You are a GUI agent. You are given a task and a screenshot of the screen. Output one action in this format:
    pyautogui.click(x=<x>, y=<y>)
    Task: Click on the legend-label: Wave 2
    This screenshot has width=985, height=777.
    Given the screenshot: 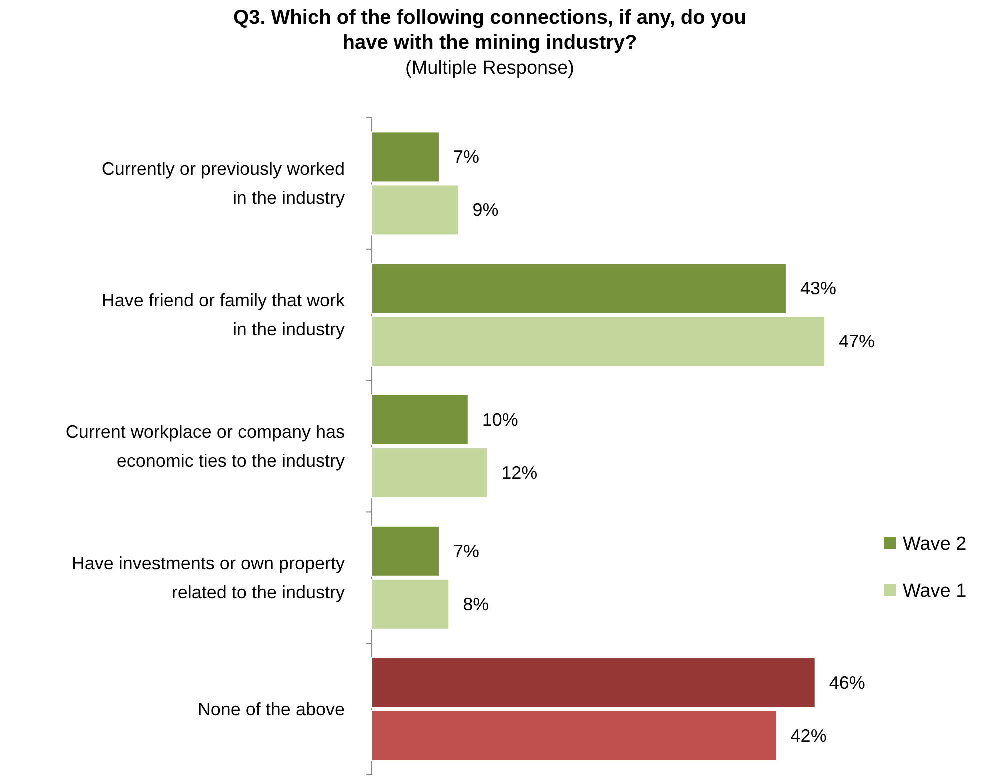 What is the action you would take?
    pyautogui.click(x=935, y=544)
    